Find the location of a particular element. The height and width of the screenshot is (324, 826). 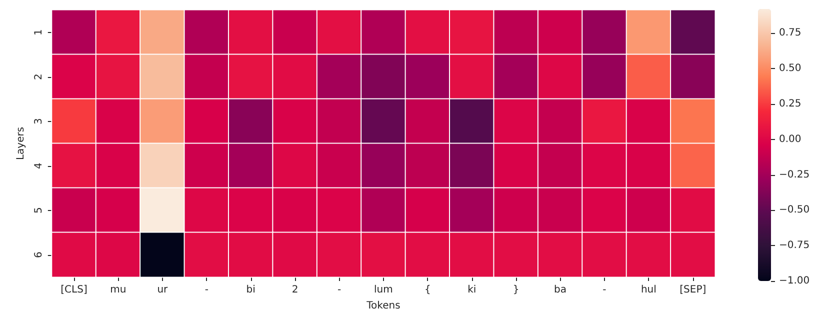

x-tick-label: } is located at coordinates (516, 290).